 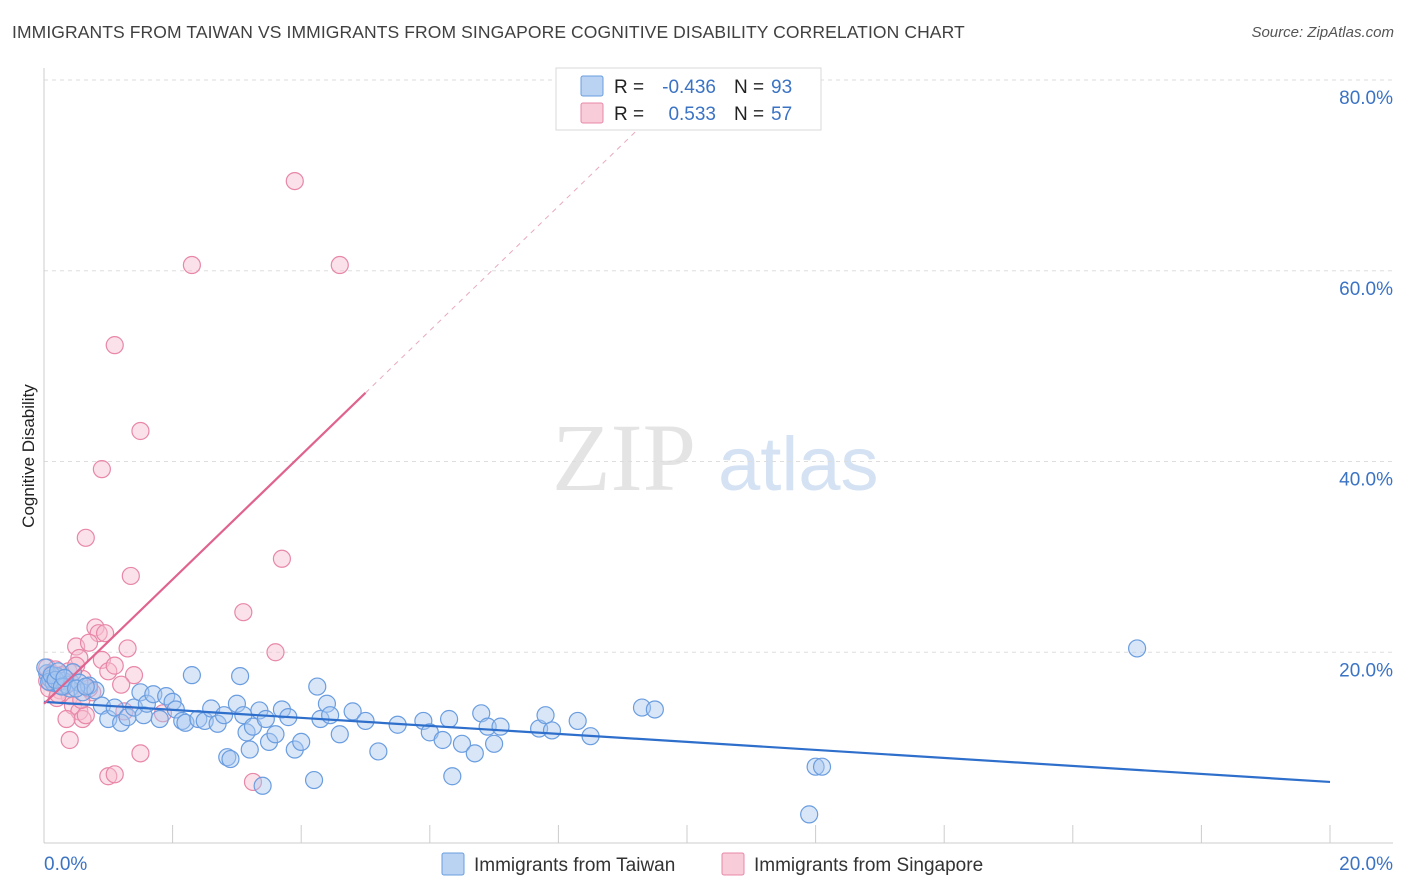 I want to click on trendline-singapore, so click(x=205, y=548).